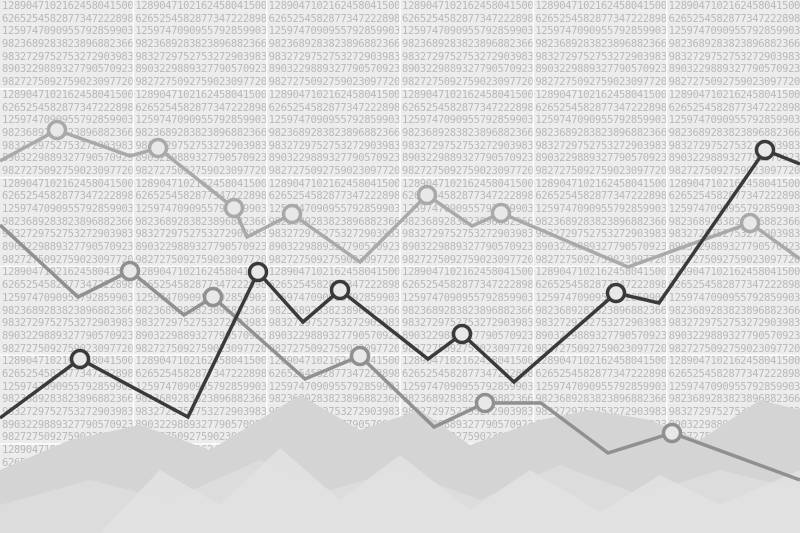  I want to click on background-polygon-shape, so click(450, 490).